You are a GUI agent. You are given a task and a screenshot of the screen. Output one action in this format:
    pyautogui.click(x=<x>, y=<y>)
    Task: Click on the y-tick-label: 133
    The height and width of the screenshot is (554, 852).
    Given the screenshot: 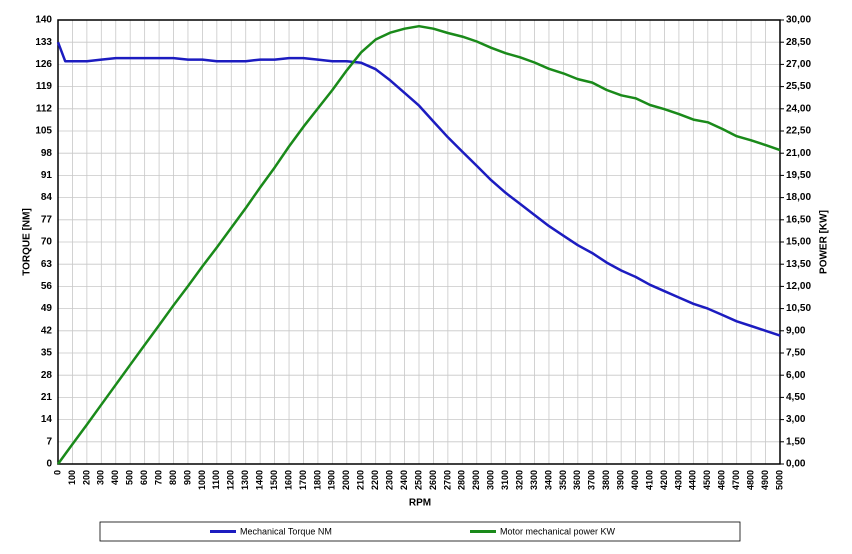 What is the action you would take?
    pyautogui.click(x=43, y=42)
    